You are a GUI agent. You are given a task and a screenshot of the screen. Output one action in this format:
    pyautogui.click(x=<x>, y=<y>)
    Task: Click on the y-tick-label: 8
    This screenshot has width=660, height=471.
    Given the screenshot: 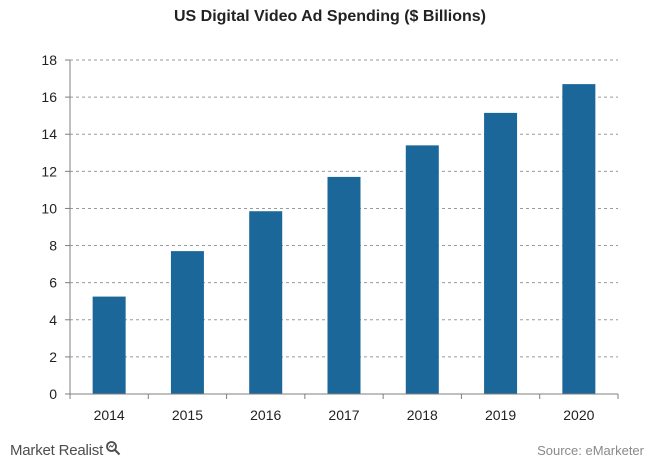 What is the action you would take?
    pyautogui.click(x=53, y=246)
    